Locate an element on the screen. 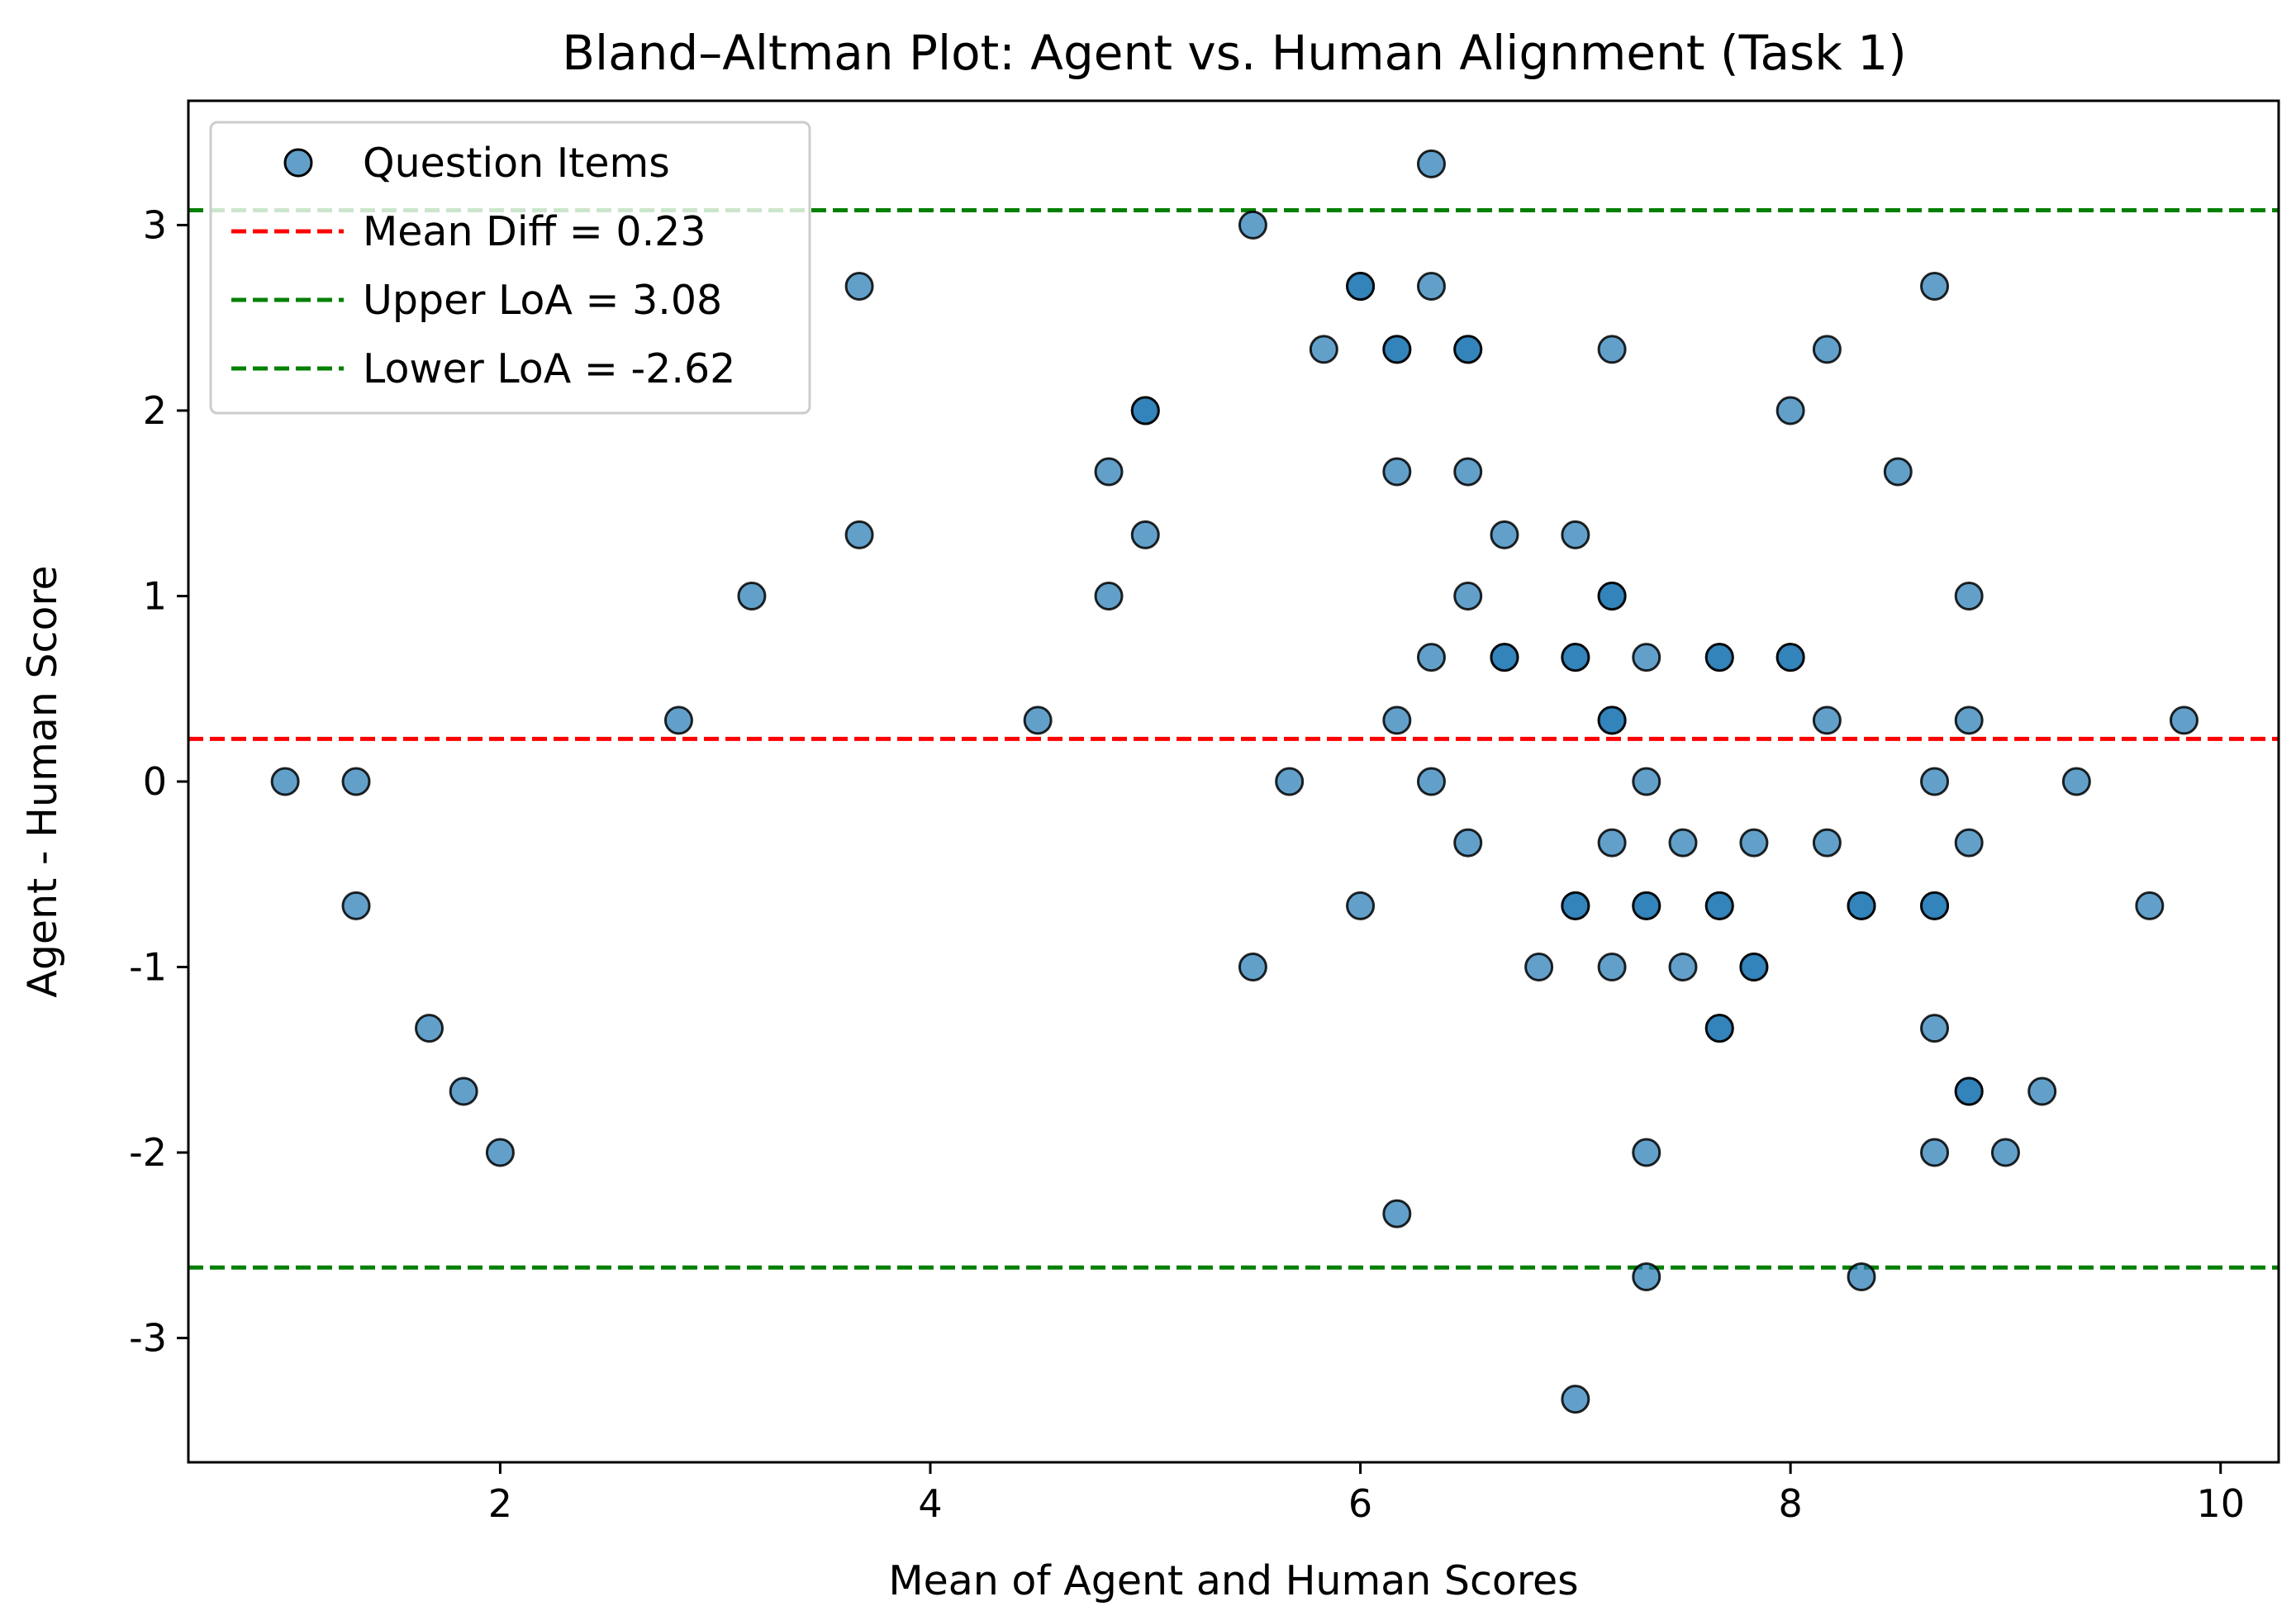 The height and width of the screenshot is (1611, 2296). y-axis-ticks: -3 -2 -1 0 1 2 3 is located at coordinates (158, 781).